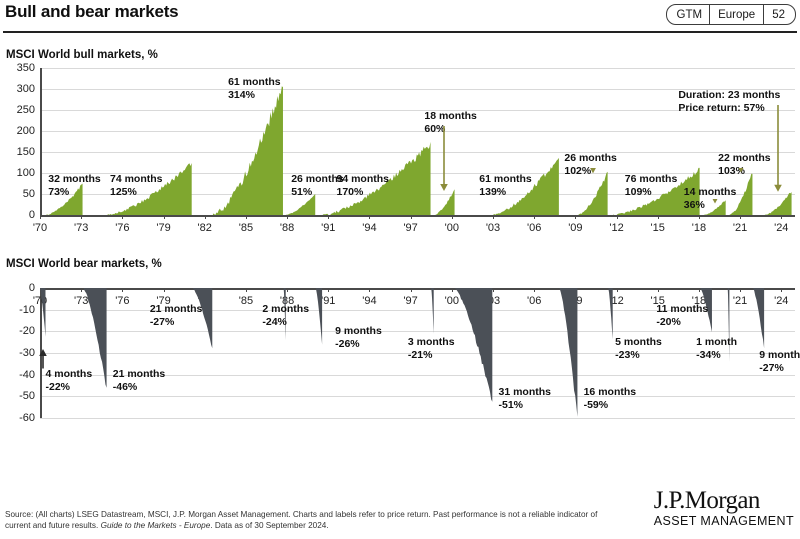 The height and width of the screenshot is (539, 800). What do you see at coordinates (779, 14) in the screenshot?
I see `badge-page-number: 52` at bounding box center [779, 14].